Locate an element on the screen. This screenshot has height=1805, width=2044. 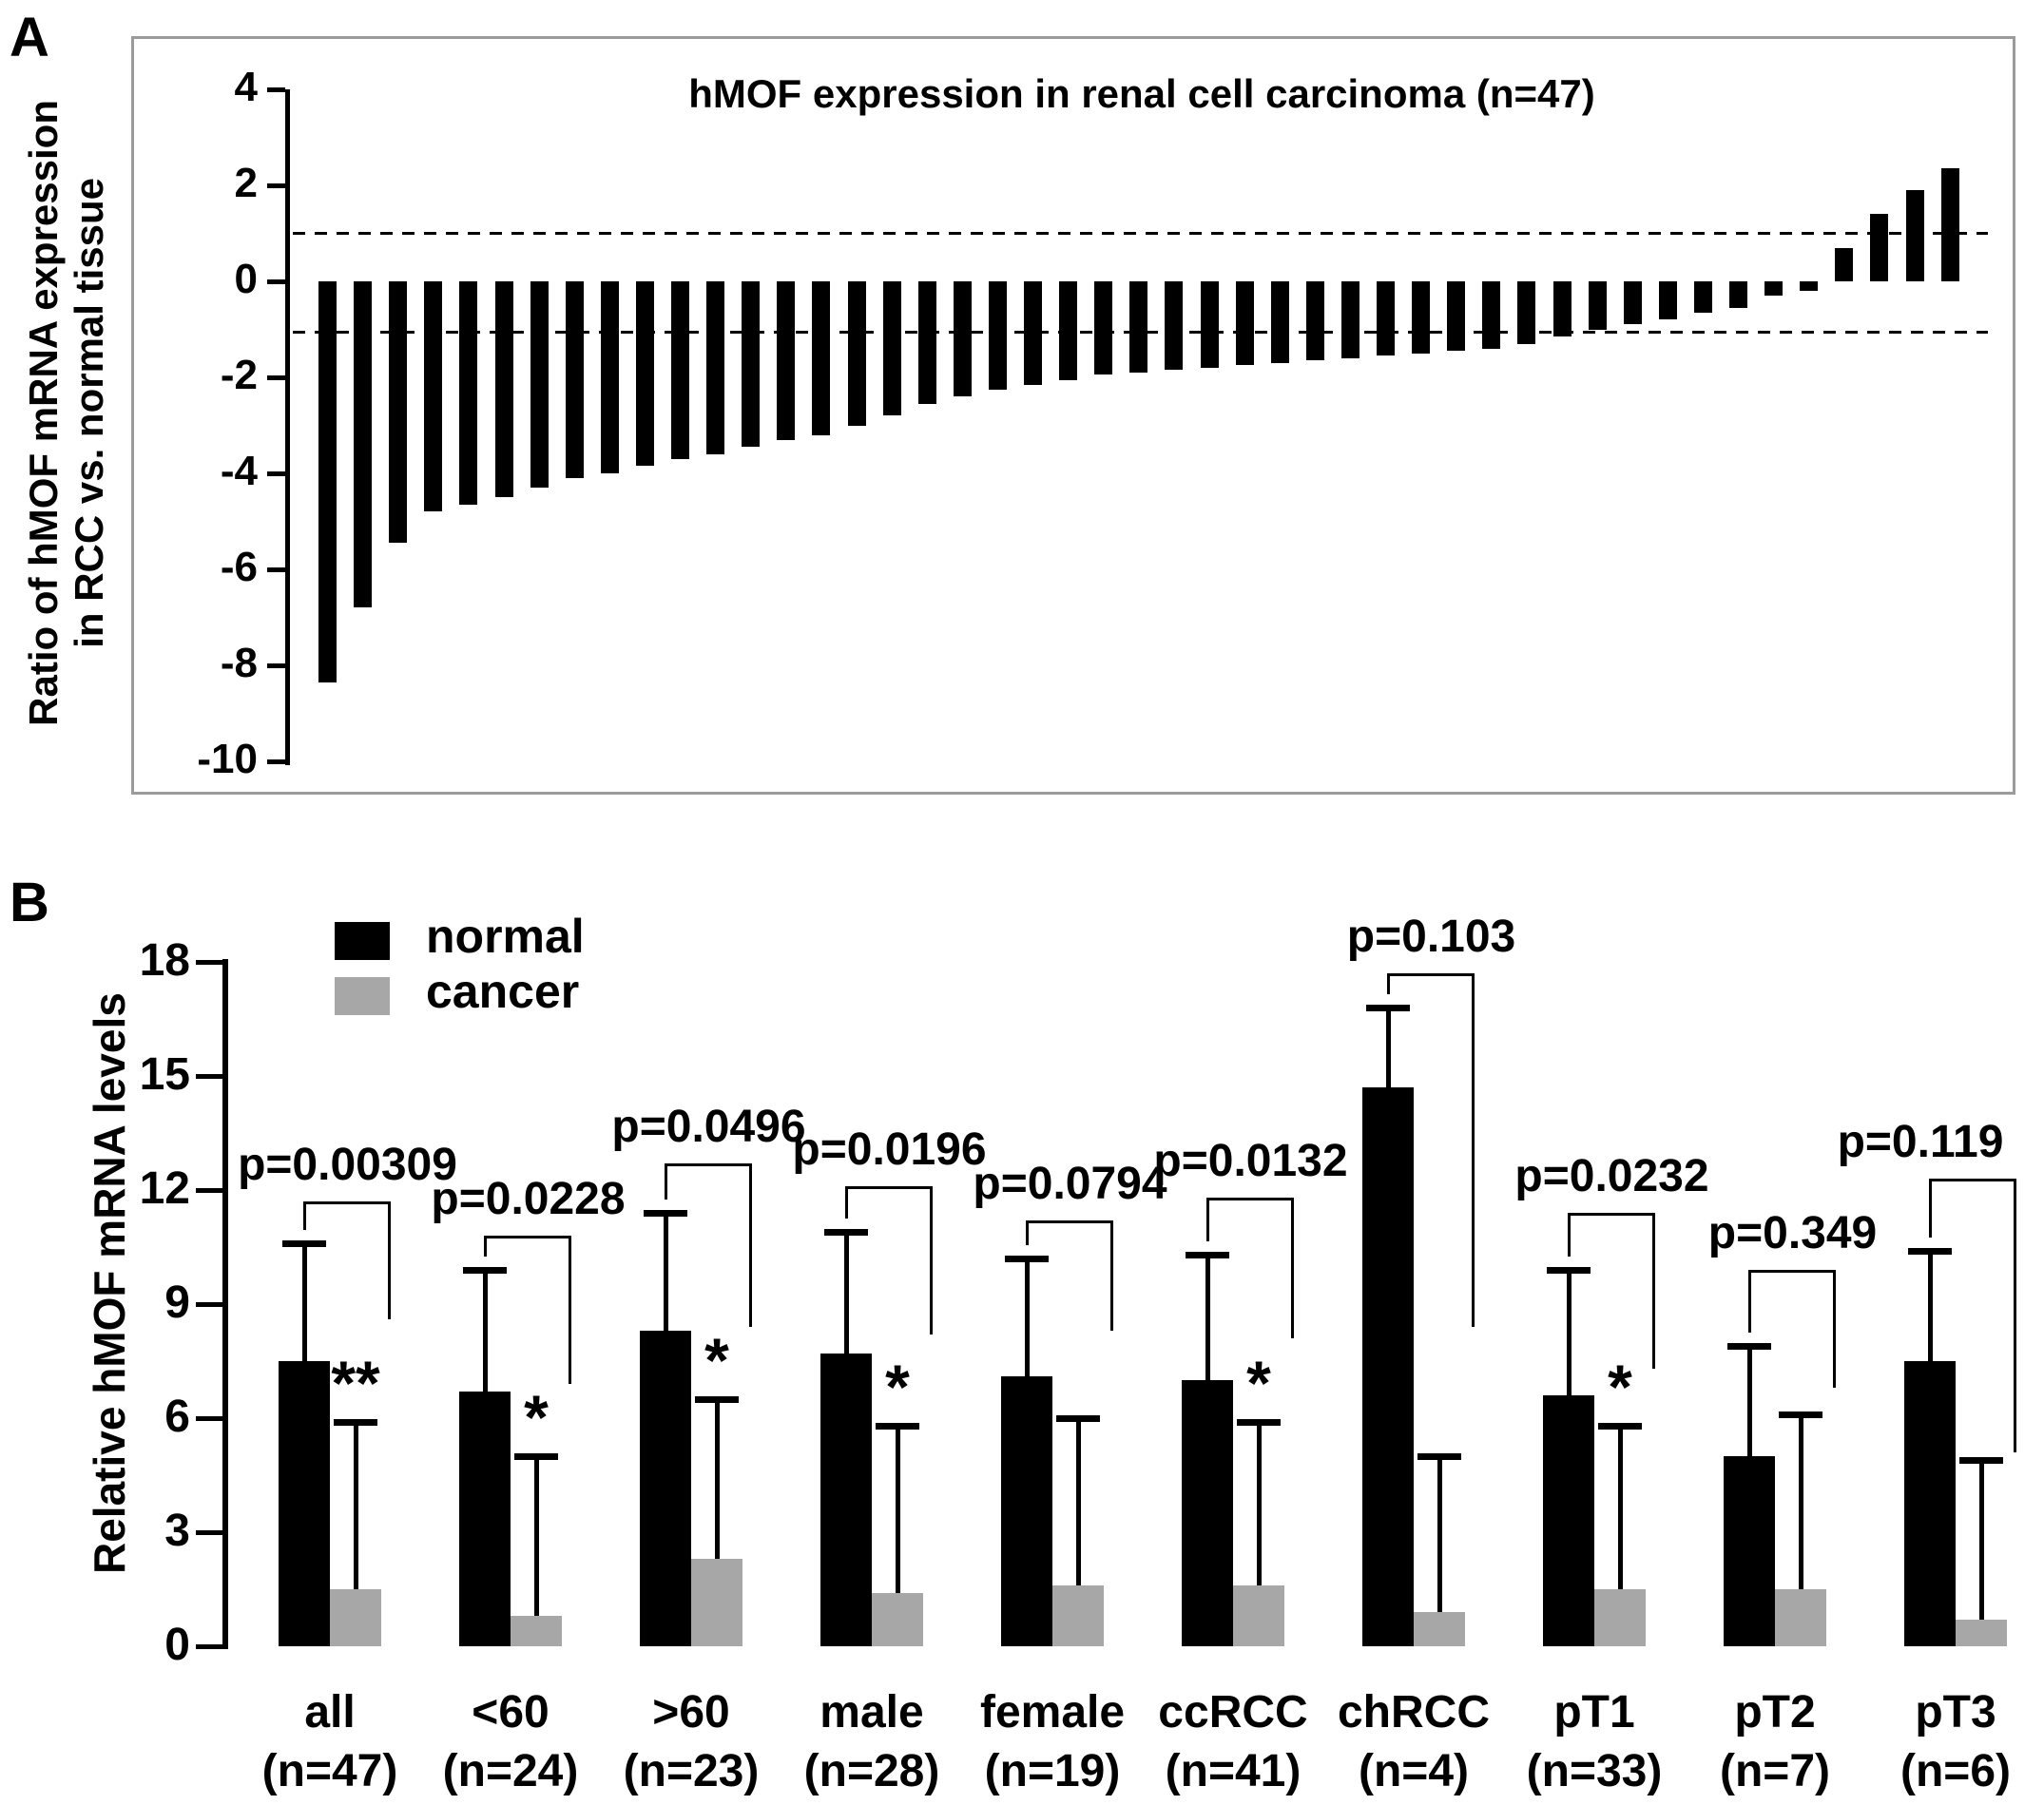
group-male-cancer-error-cap is located at coordinates (897, 1427).